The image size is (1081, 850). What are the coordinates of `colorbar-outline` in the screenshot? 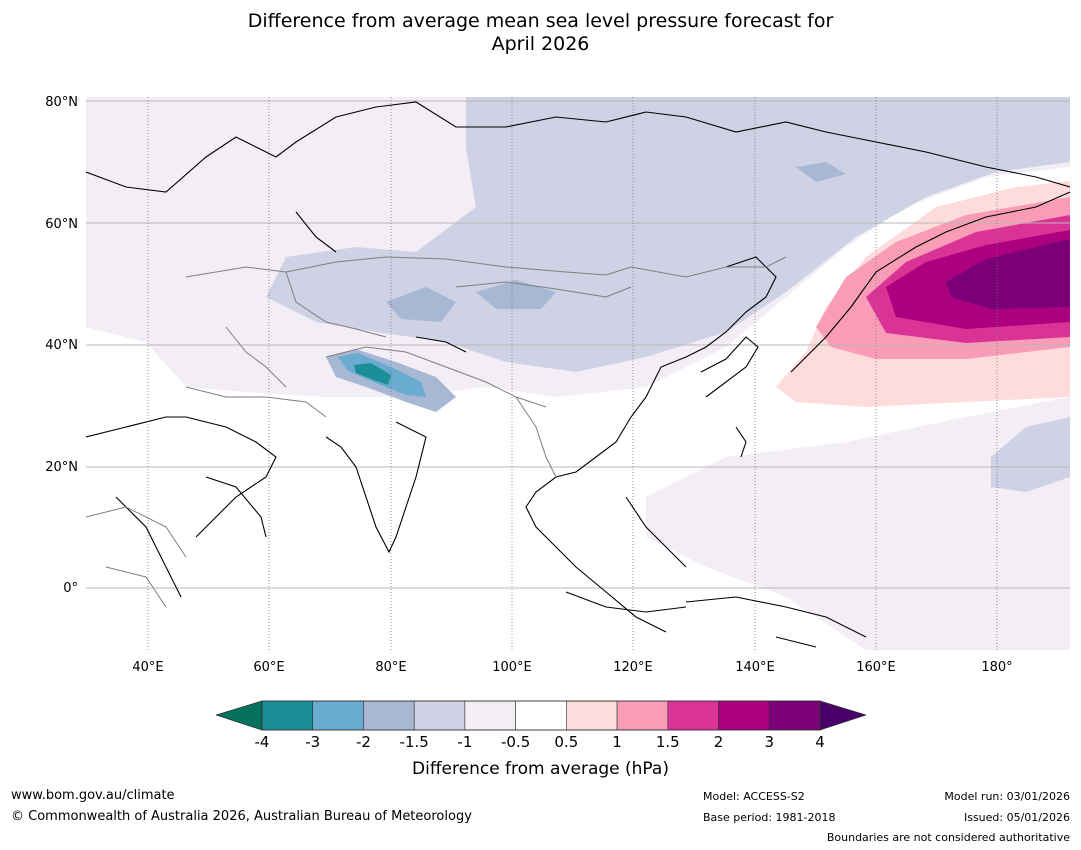 It's located at (541, 715).